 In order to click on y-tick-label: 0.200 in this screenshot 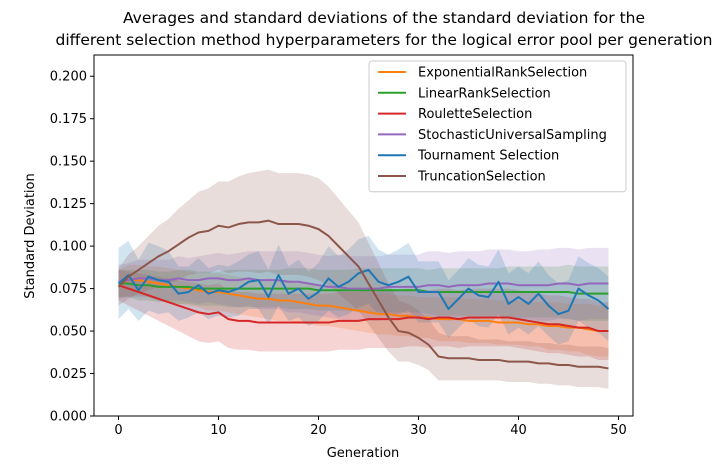, I will do `click(68, 77)`.